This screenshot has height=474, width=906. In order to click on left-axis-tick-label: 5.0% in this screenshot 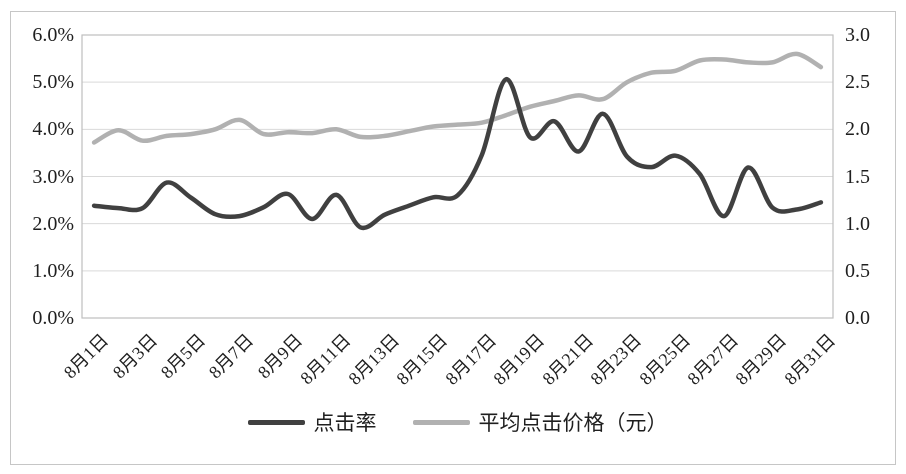, I will do `click(53, 82)`.